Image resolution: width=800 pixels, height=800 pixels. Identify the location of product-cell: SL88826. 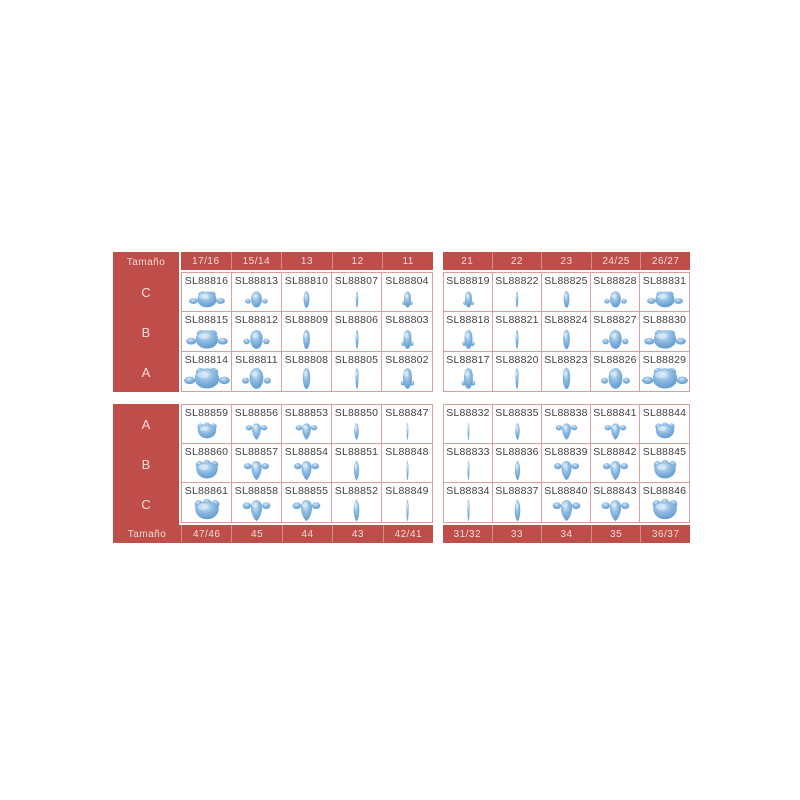
(615, 371).